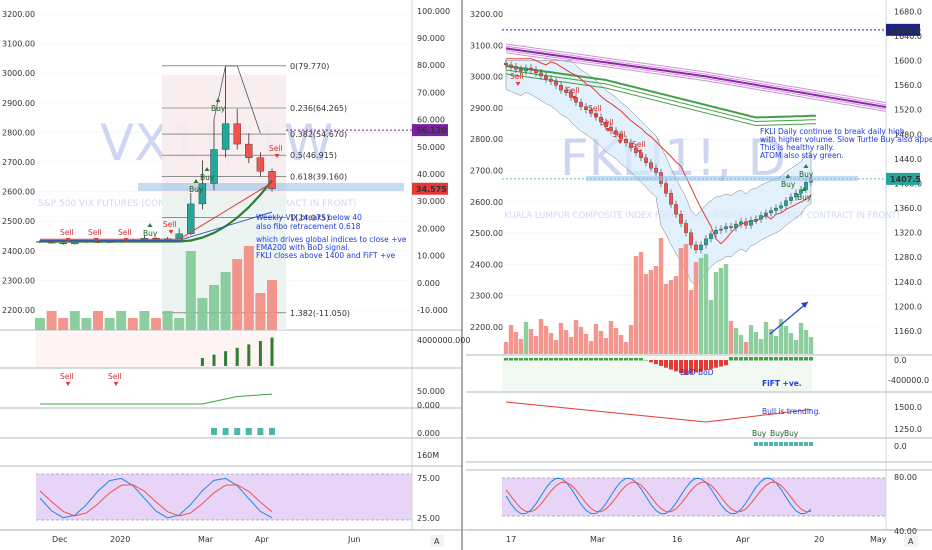 Image resolution: width=932 pixels, height=550 pixels. I want to click on left-price-tag-purple: 56.130, so click(431, 130).